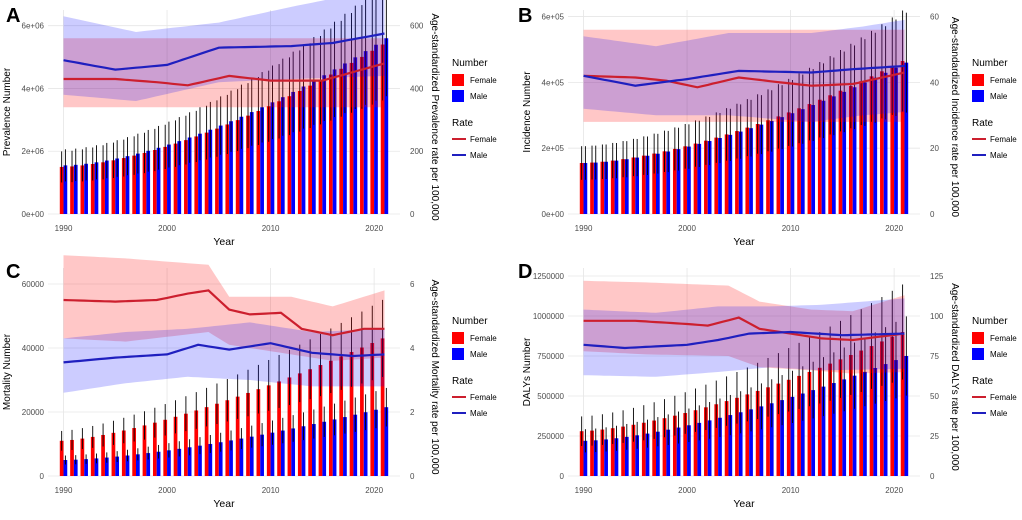  Describe the element at coordinates (809, 423) in the screenshot. I see `bar-female-2012` at that location.